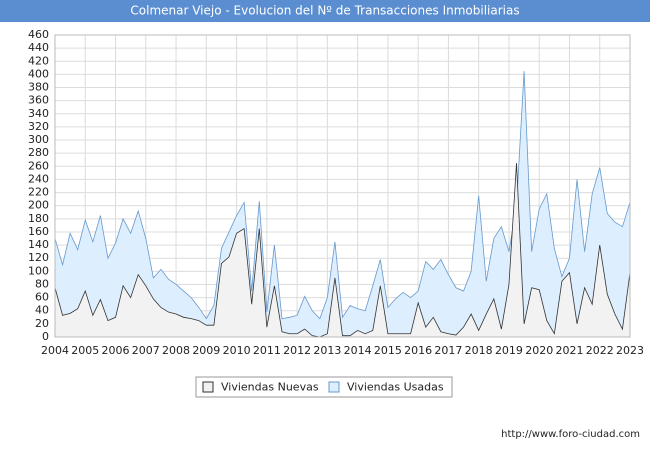  I want to click on legend: Viviendas Nuevas Viviendas Usadas, so click(324, 387).